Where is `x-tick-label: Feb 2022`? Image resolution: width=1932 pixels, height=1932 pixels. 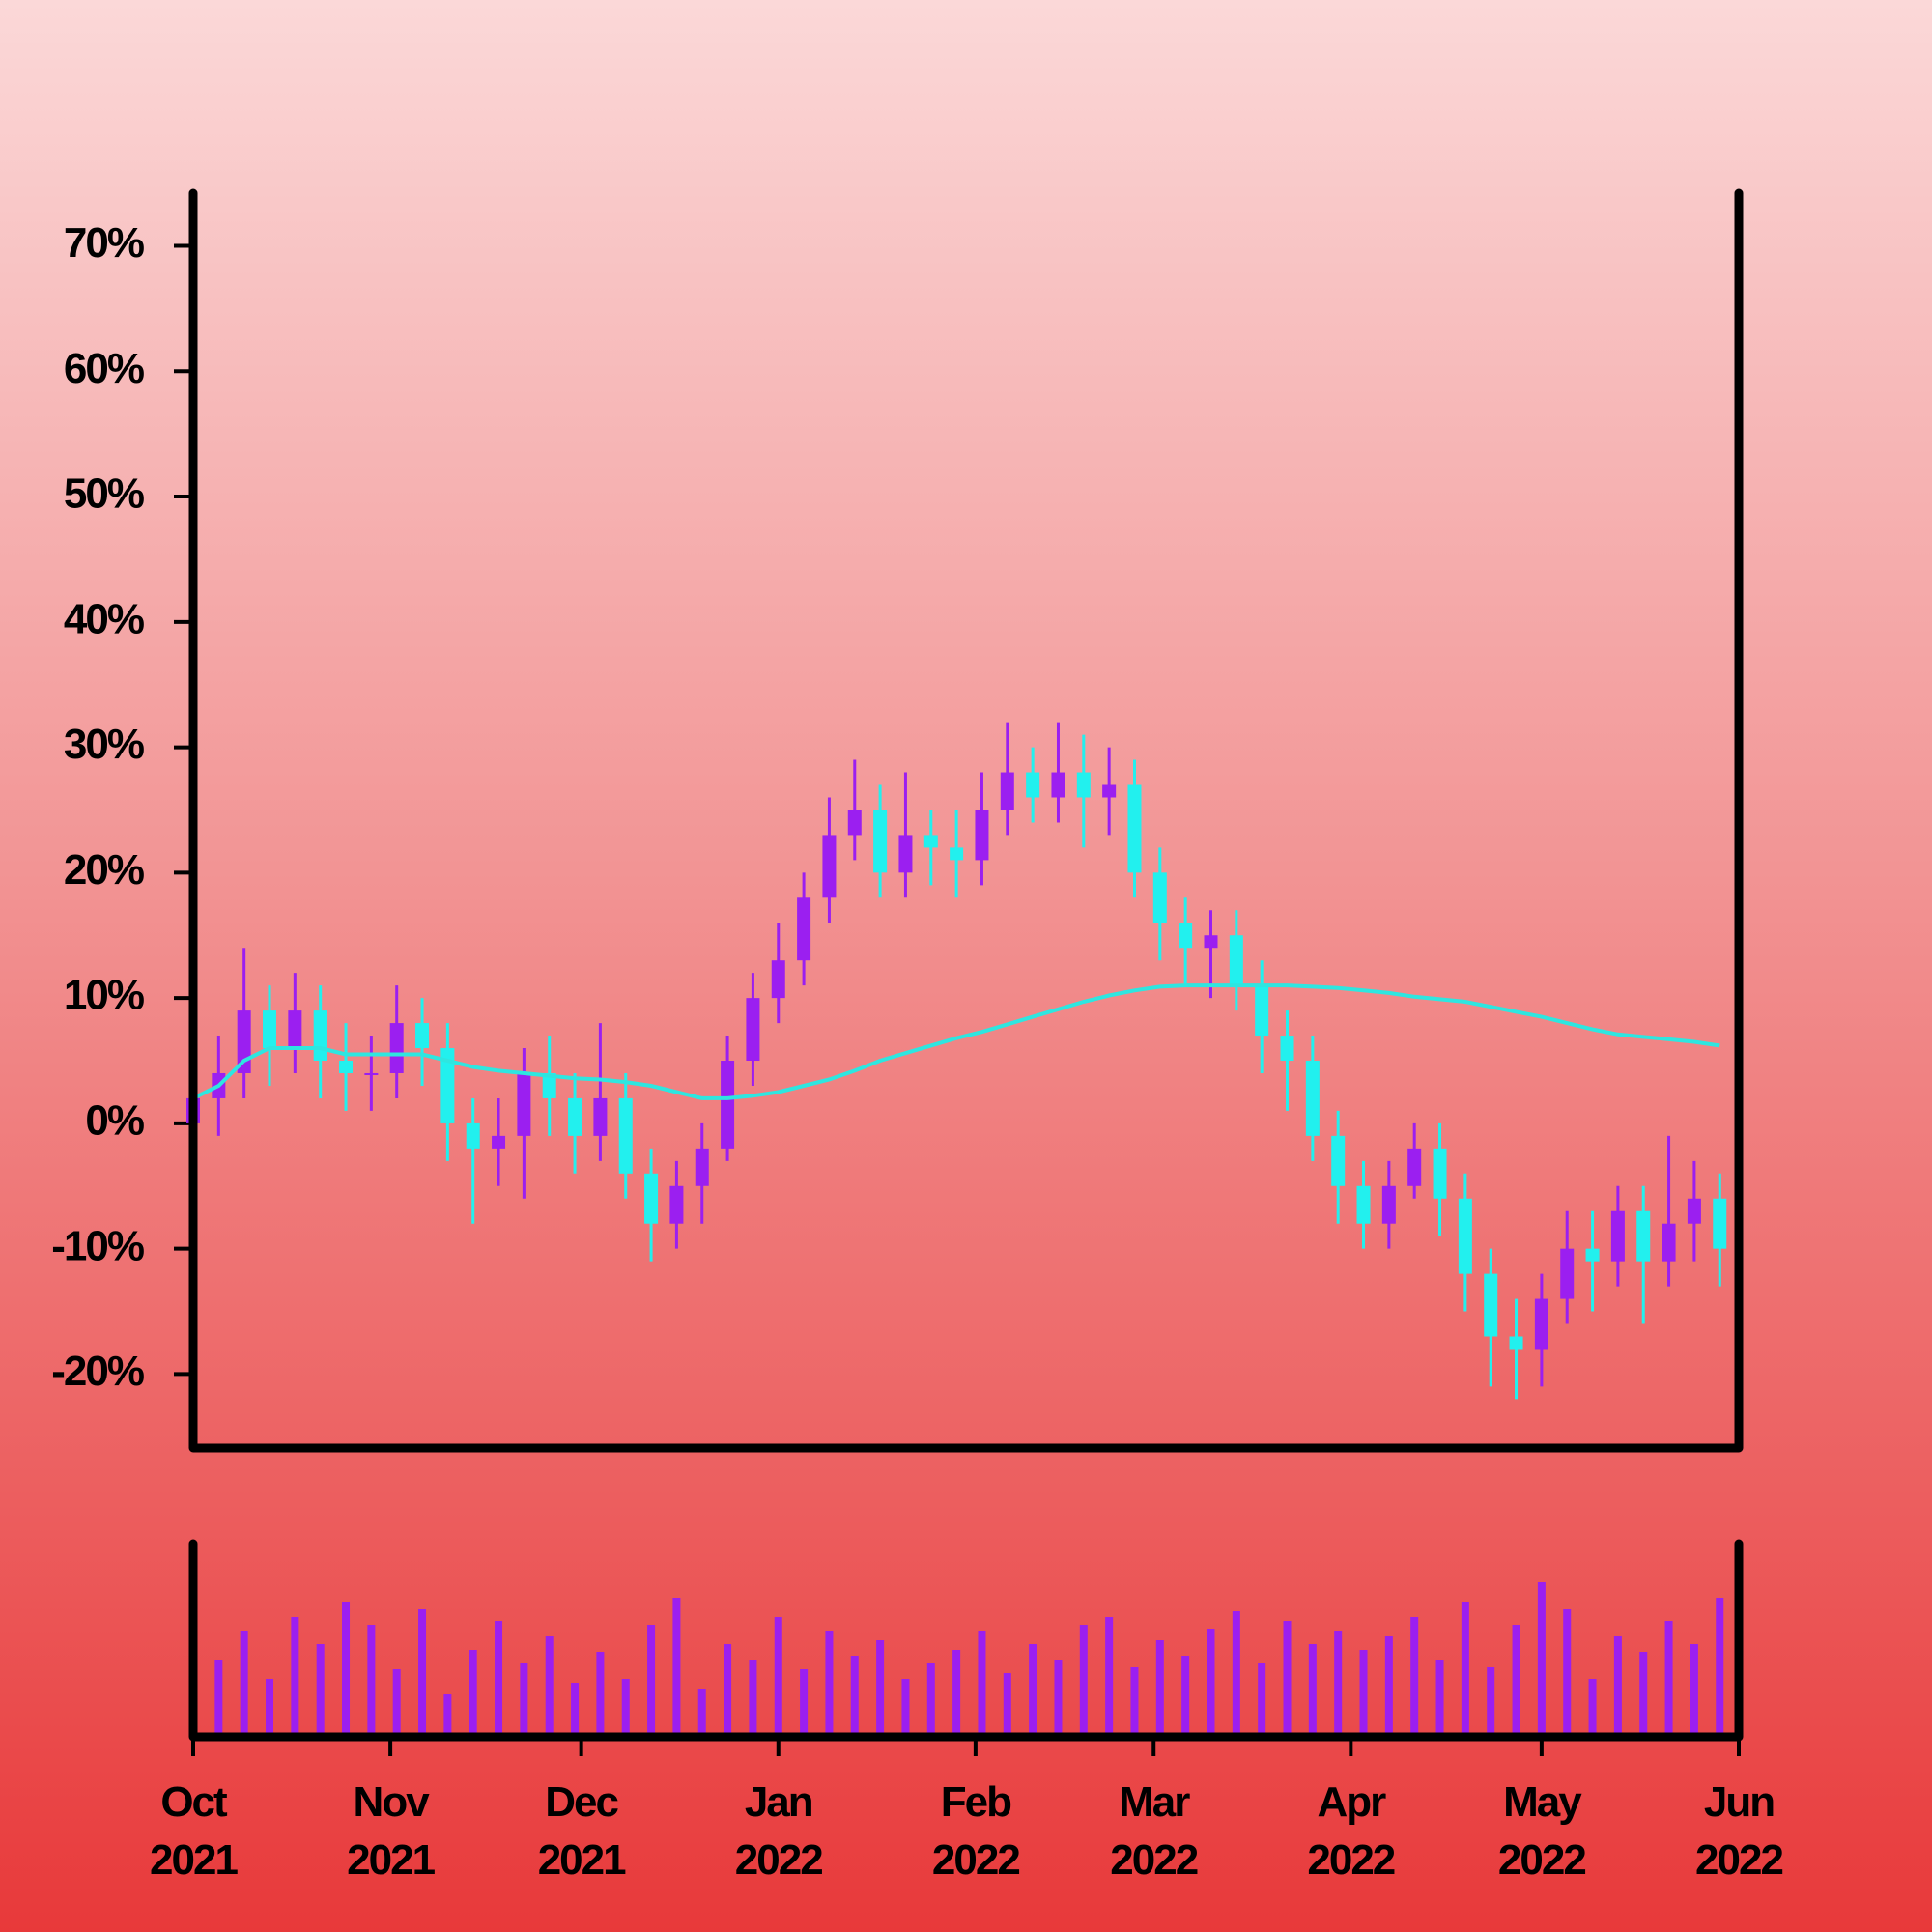
x-tick-label: Feb 2022 is located at coordinates (976, 1831).